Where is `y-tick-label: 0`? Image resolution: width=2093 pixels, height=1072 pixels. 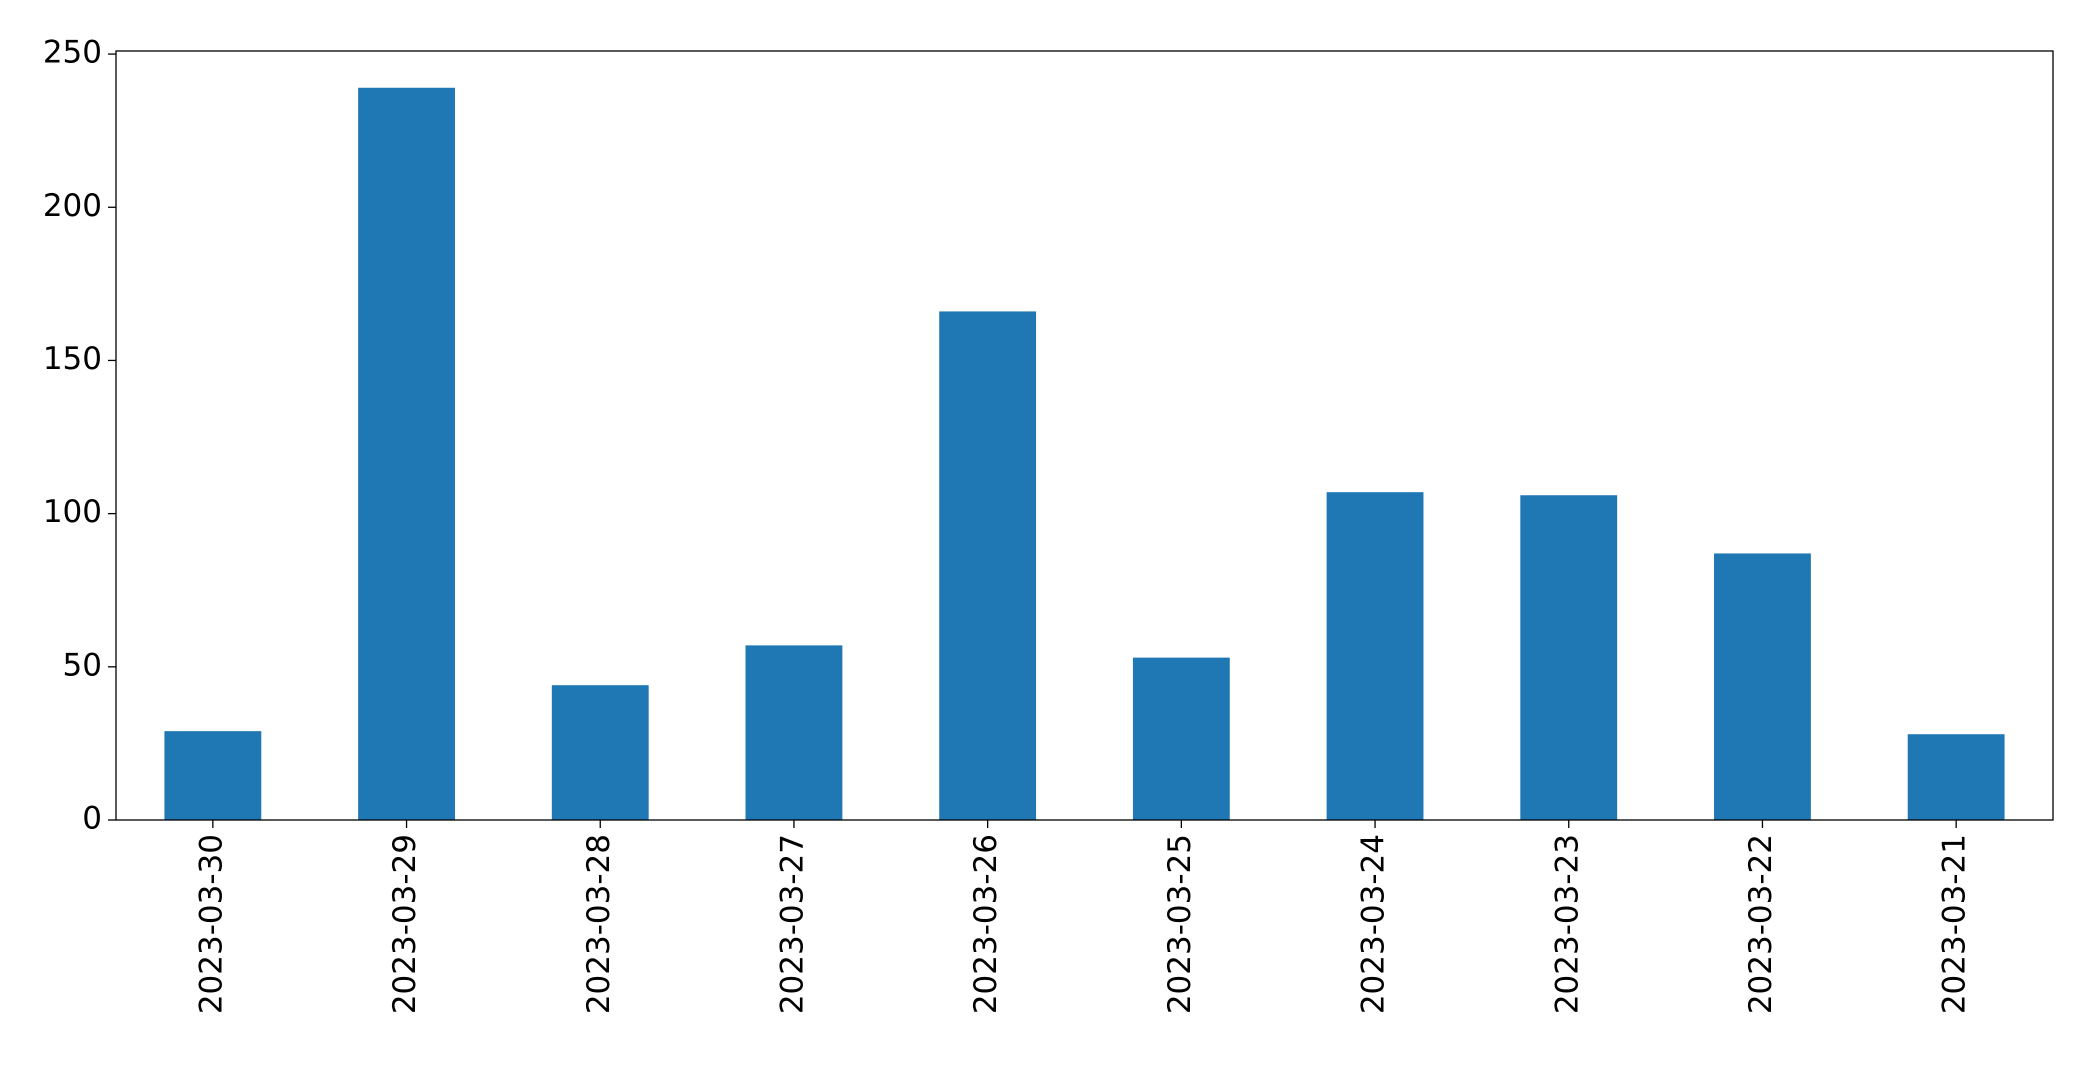
y-tick-label: 0 is located at coordinates (92, 819).